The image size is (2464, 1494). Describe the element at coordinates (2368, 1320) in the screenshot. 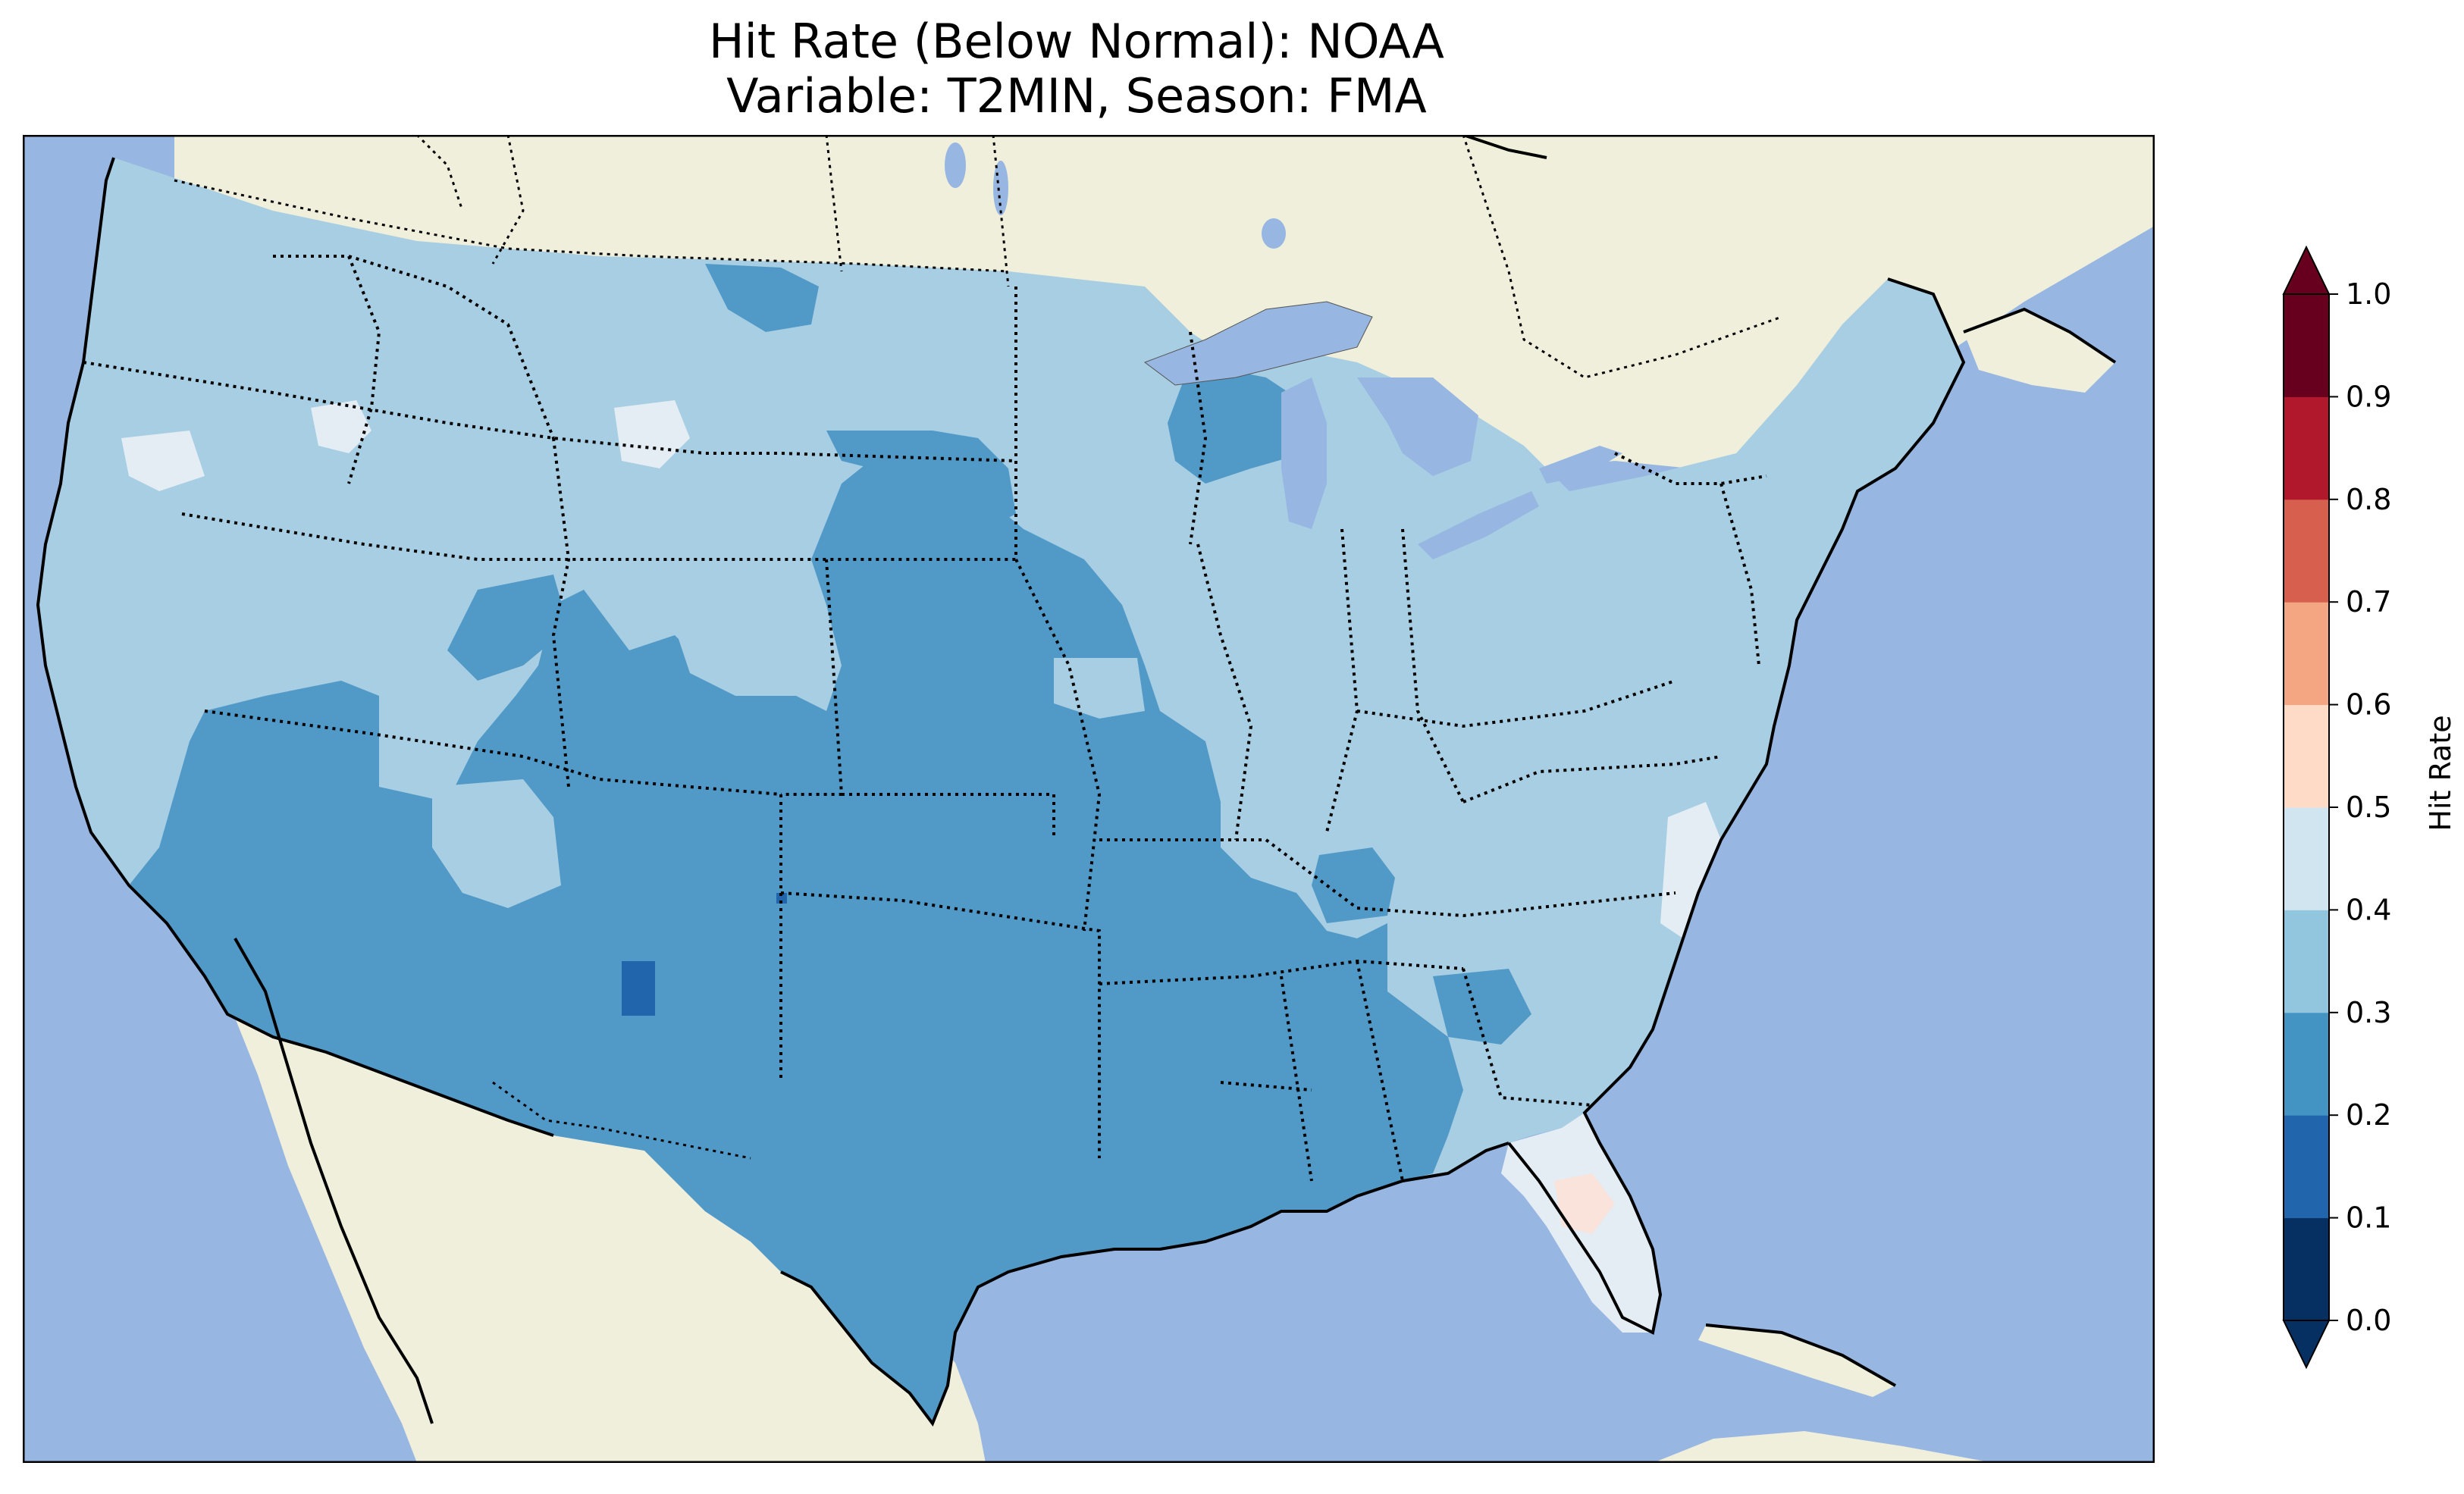

I see `colorbar-tick-label: 0.0` at that location.